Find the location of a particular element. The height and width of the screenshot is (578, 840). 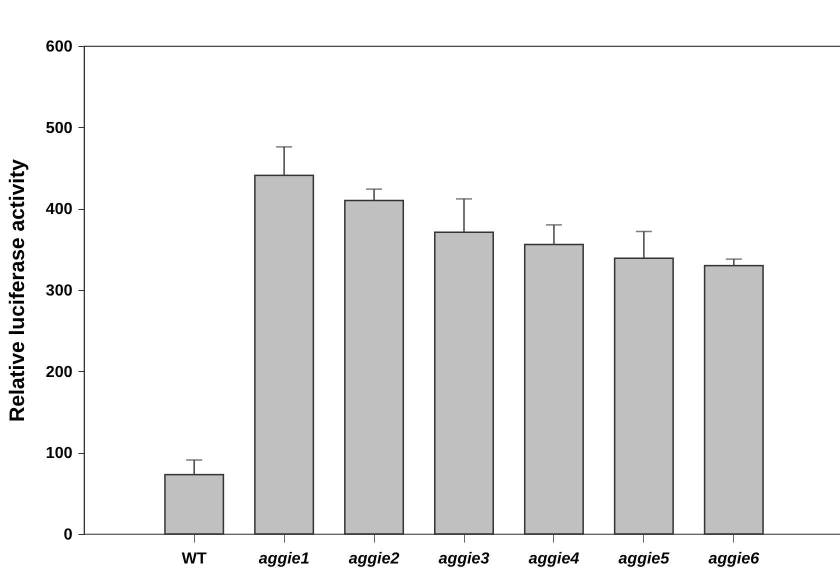

x-tick-label: WT is located at coordinates (194, 559).